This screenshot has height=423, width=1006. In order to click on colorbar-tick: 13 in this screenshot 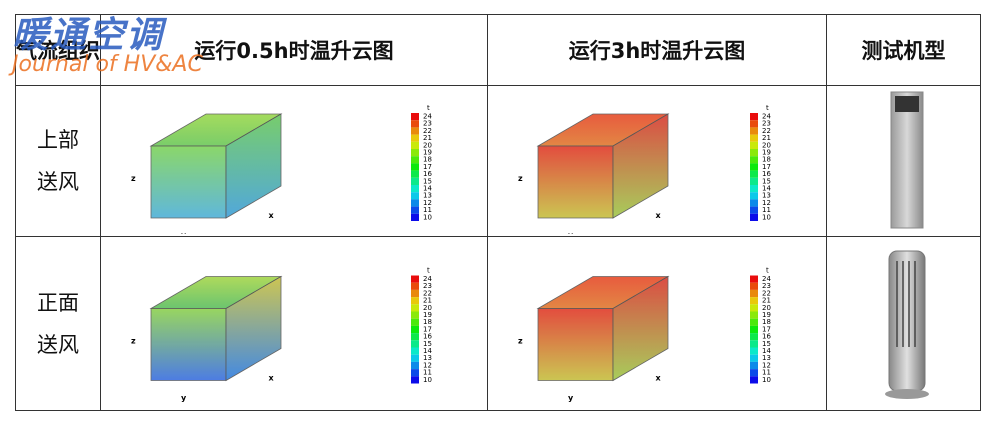, I will do `click(766, 196)`.